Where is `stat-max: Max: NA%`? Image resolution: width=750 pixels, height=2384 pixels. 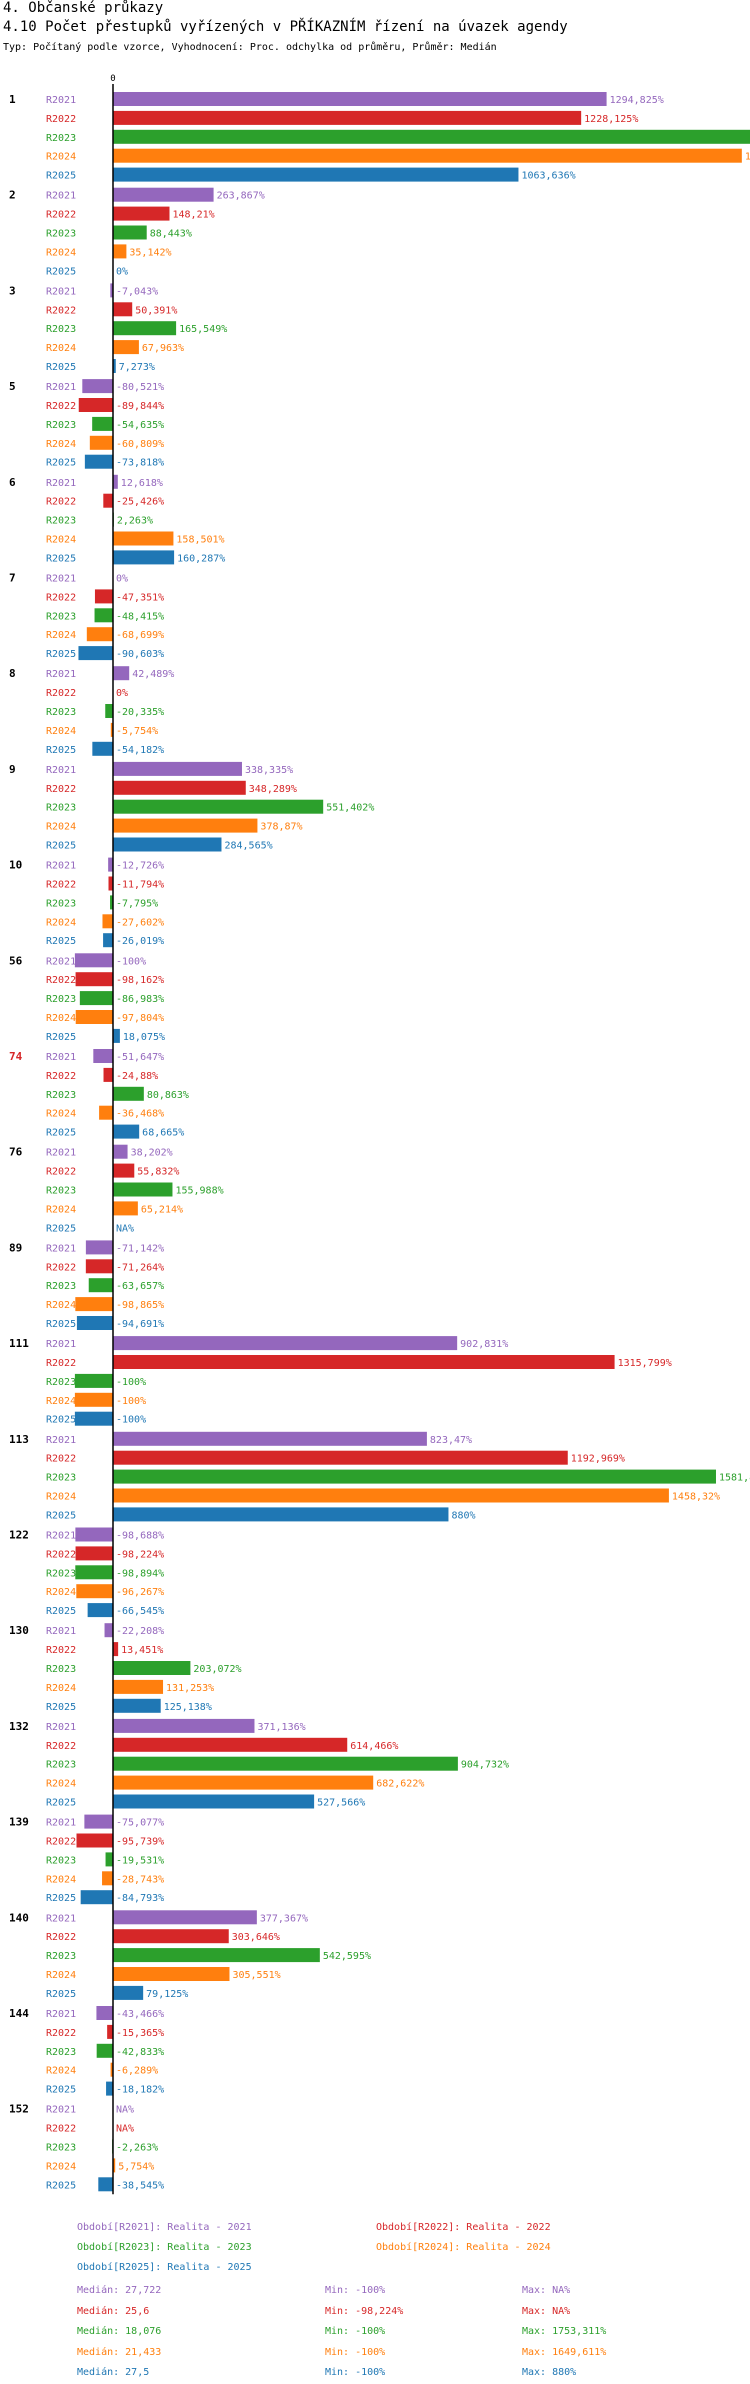
stat-max: Max: NA% is located at coordinates (546, 2290).